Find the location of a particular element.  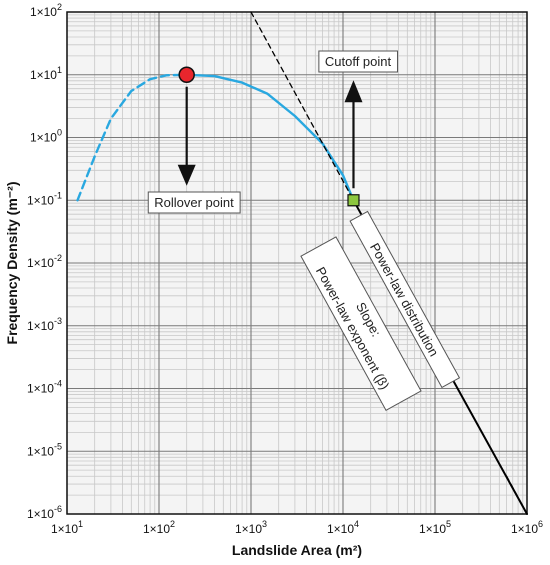

x-tick-label: 1×10³ is located at coordinates (251, 527).